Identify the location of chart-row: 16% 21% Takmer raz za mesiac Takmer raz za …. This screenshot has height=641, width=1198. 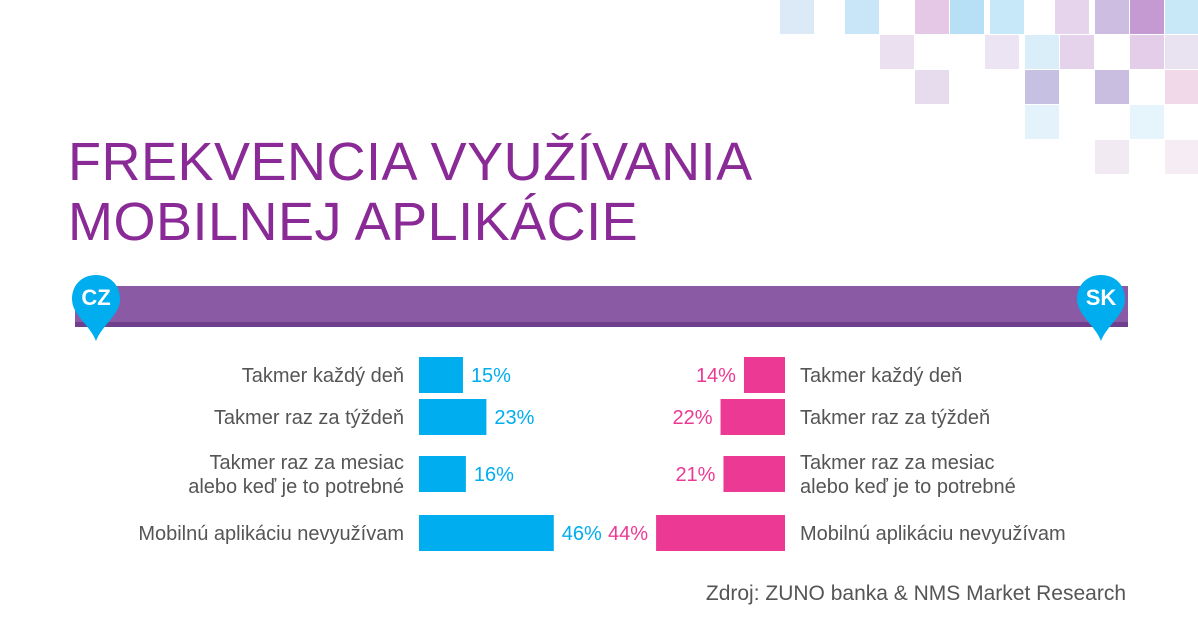
(602, 475).